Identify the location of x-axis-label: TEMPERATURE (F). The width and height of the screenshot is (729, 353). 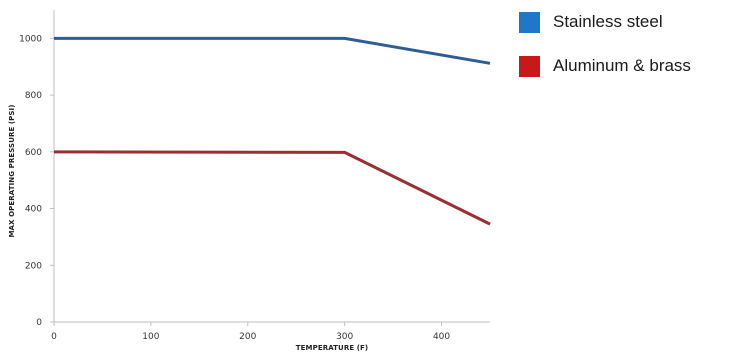
(332, 348).